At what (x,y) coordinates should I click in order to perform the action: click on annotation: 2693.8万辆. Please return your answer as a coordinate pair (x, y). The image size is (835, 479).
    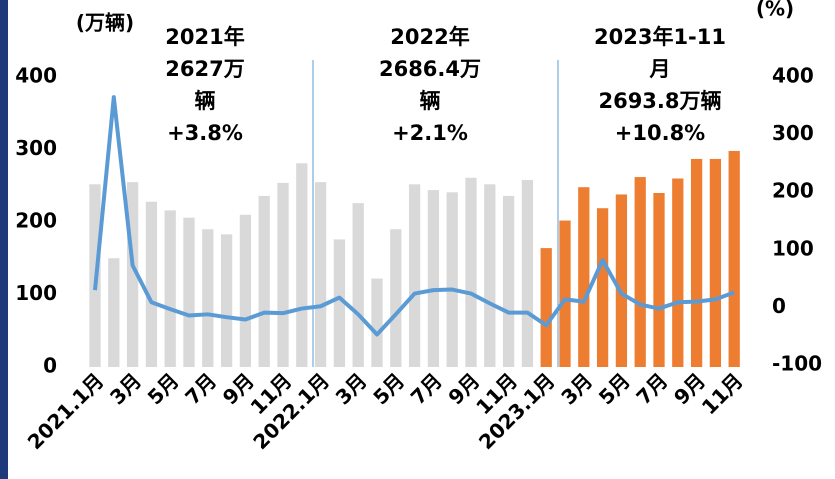
    Looking at the image, I should click on (659, 101).